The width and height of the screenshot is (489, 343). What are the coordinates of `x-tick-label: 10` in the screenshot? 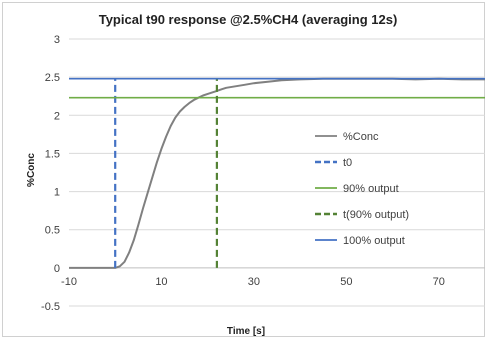 It's located at (161, 282).